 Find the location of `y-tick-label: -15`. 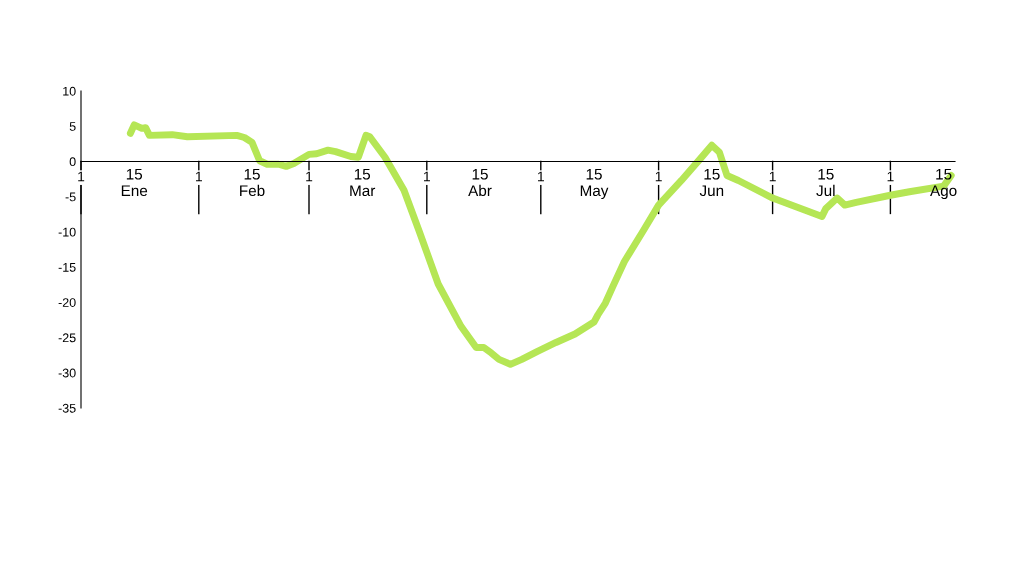

y-tick-label: -15 is located at coordinates (67, 267).